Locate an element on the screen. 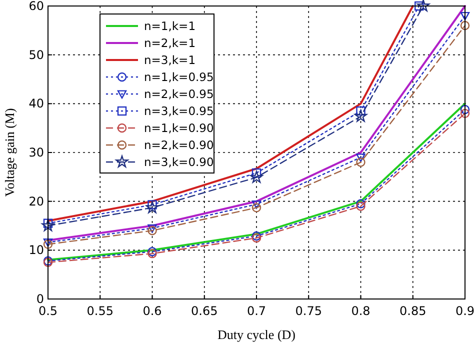 Image resolution: width=474 pixels, height=347 pixels. x-tick-label: 0.65 is located at coordinates (204, 311).